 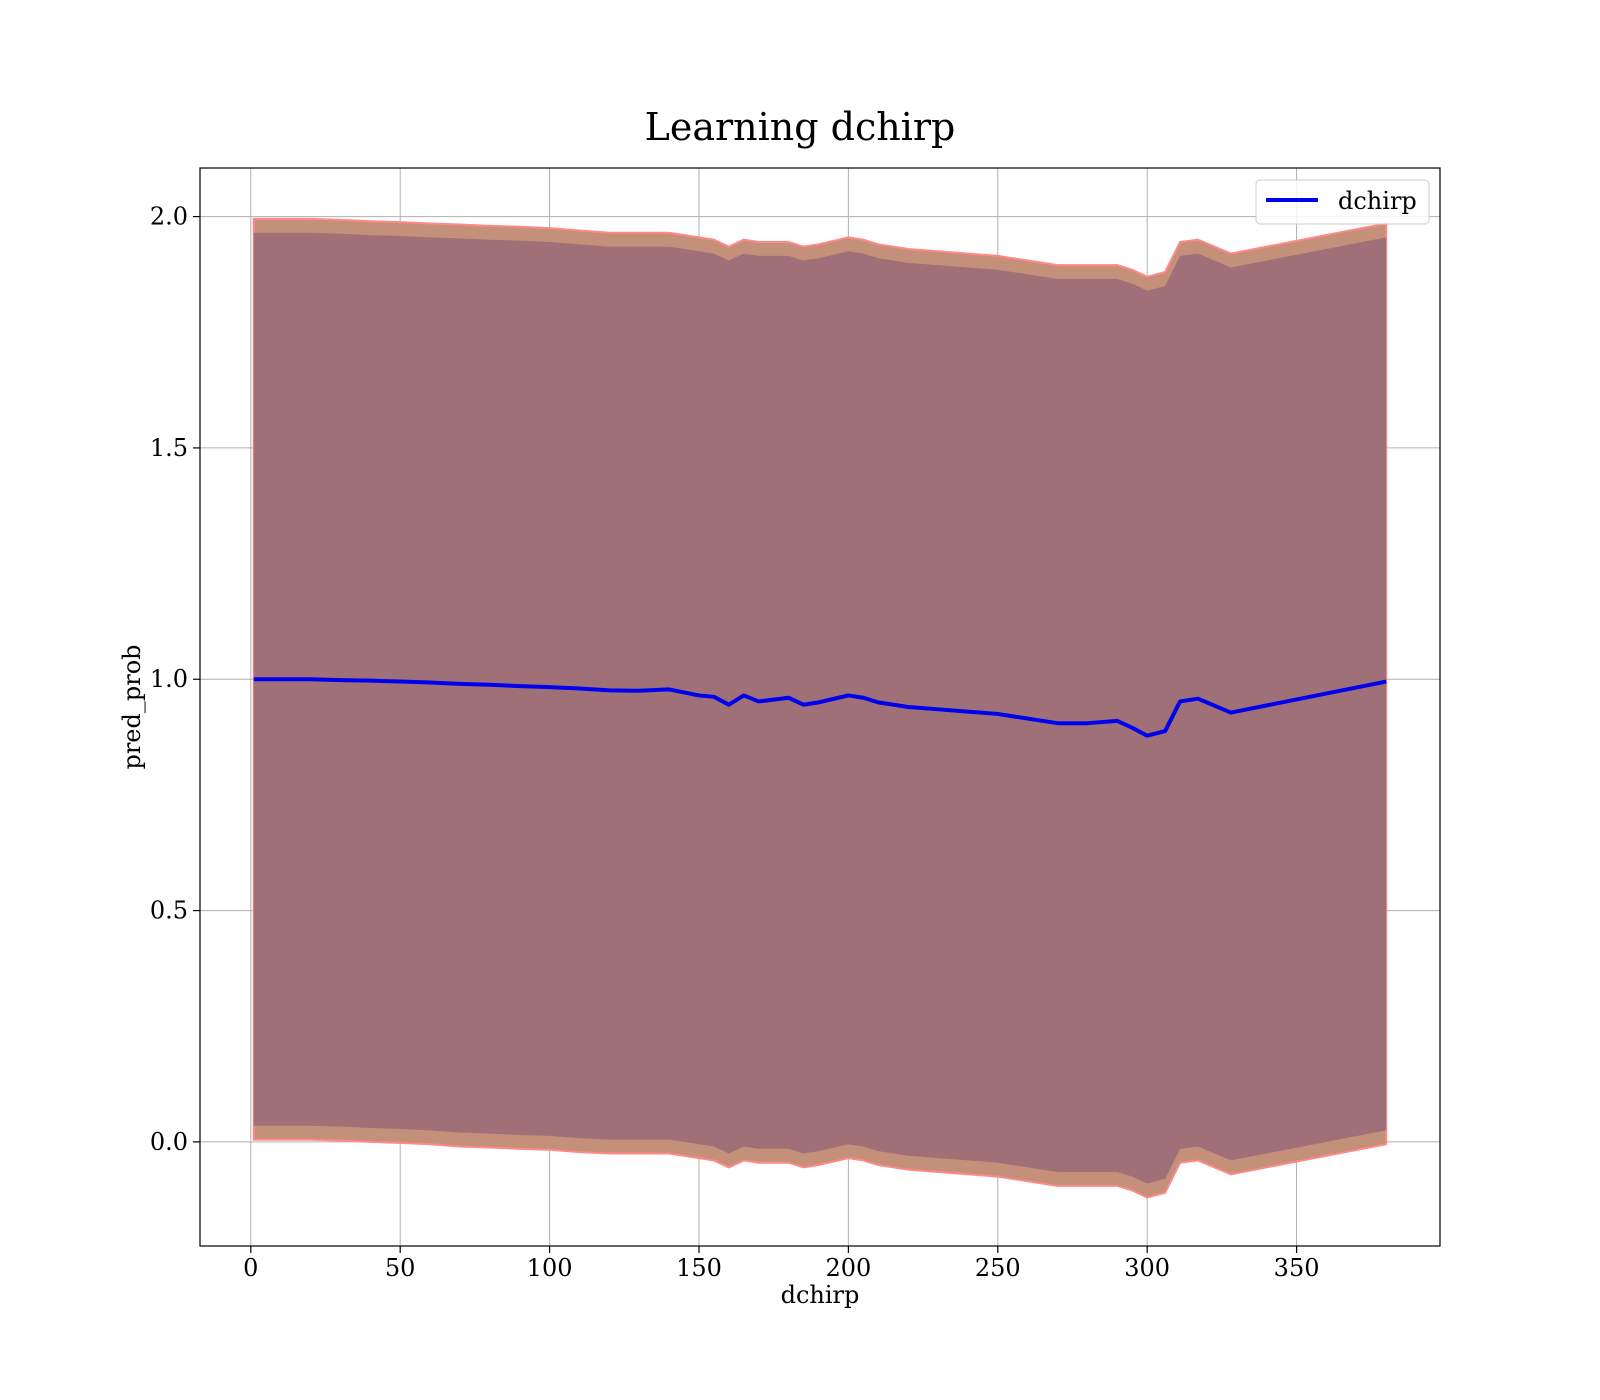 I want to click on legend-box, so click(x=1342, y=202).